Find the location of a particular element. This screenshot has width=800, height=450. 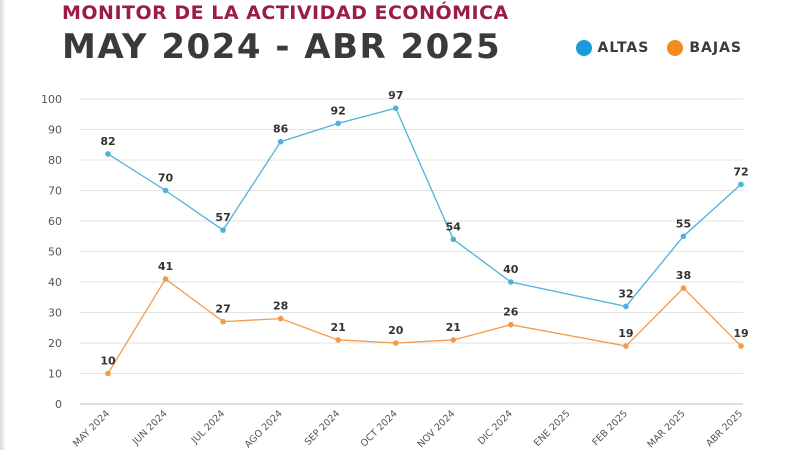

data-label-bajas: 27 is located at coordinates (222, 309).